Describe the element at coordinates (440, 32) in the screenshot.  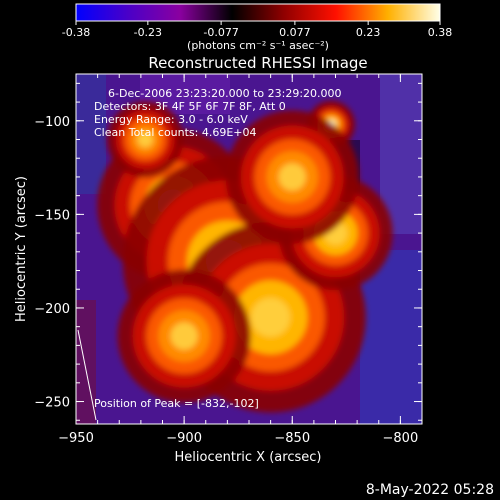
I see `colorbar-tick-label: 0.38` at that location.